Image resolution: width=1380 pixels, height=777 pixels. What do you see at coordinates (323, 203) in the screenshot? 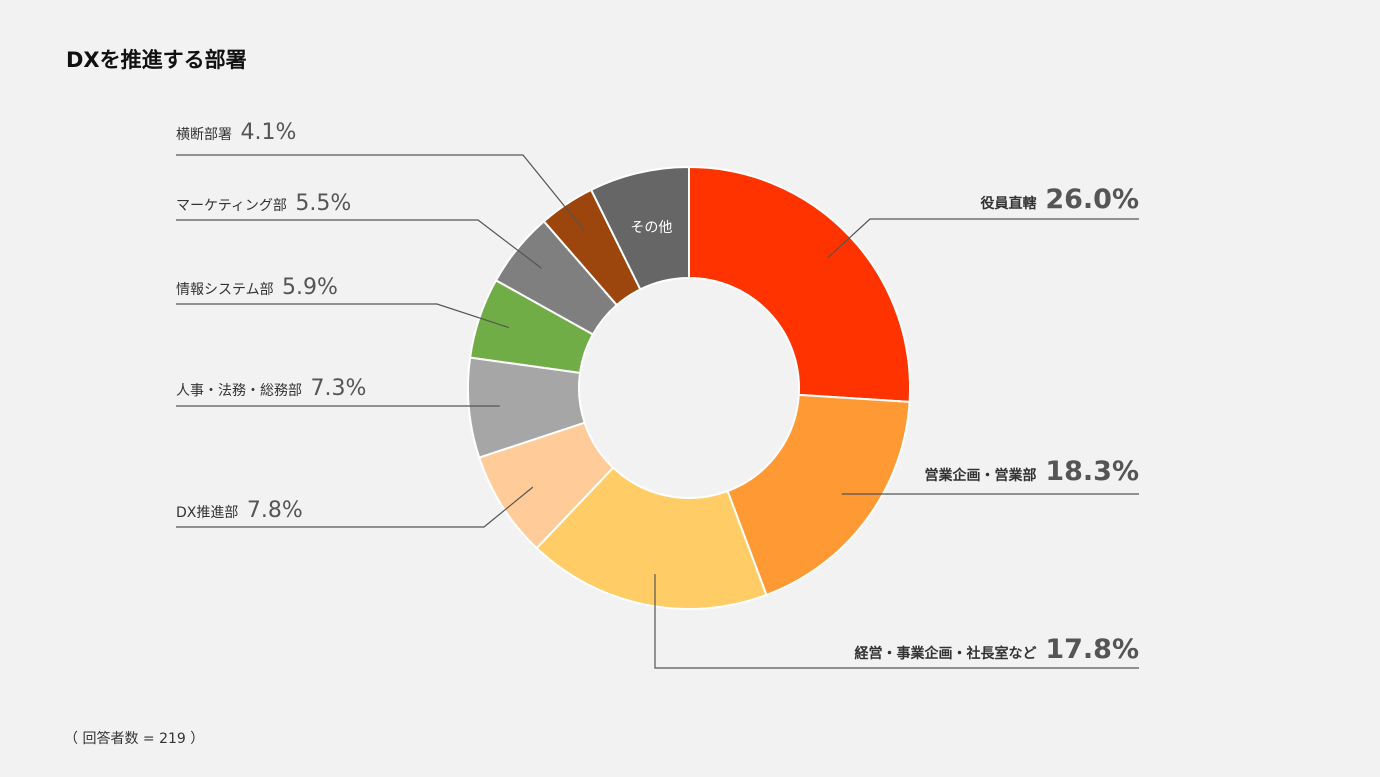
I see `slice-label-value: 5.5%` at bounding box center [323, 203].